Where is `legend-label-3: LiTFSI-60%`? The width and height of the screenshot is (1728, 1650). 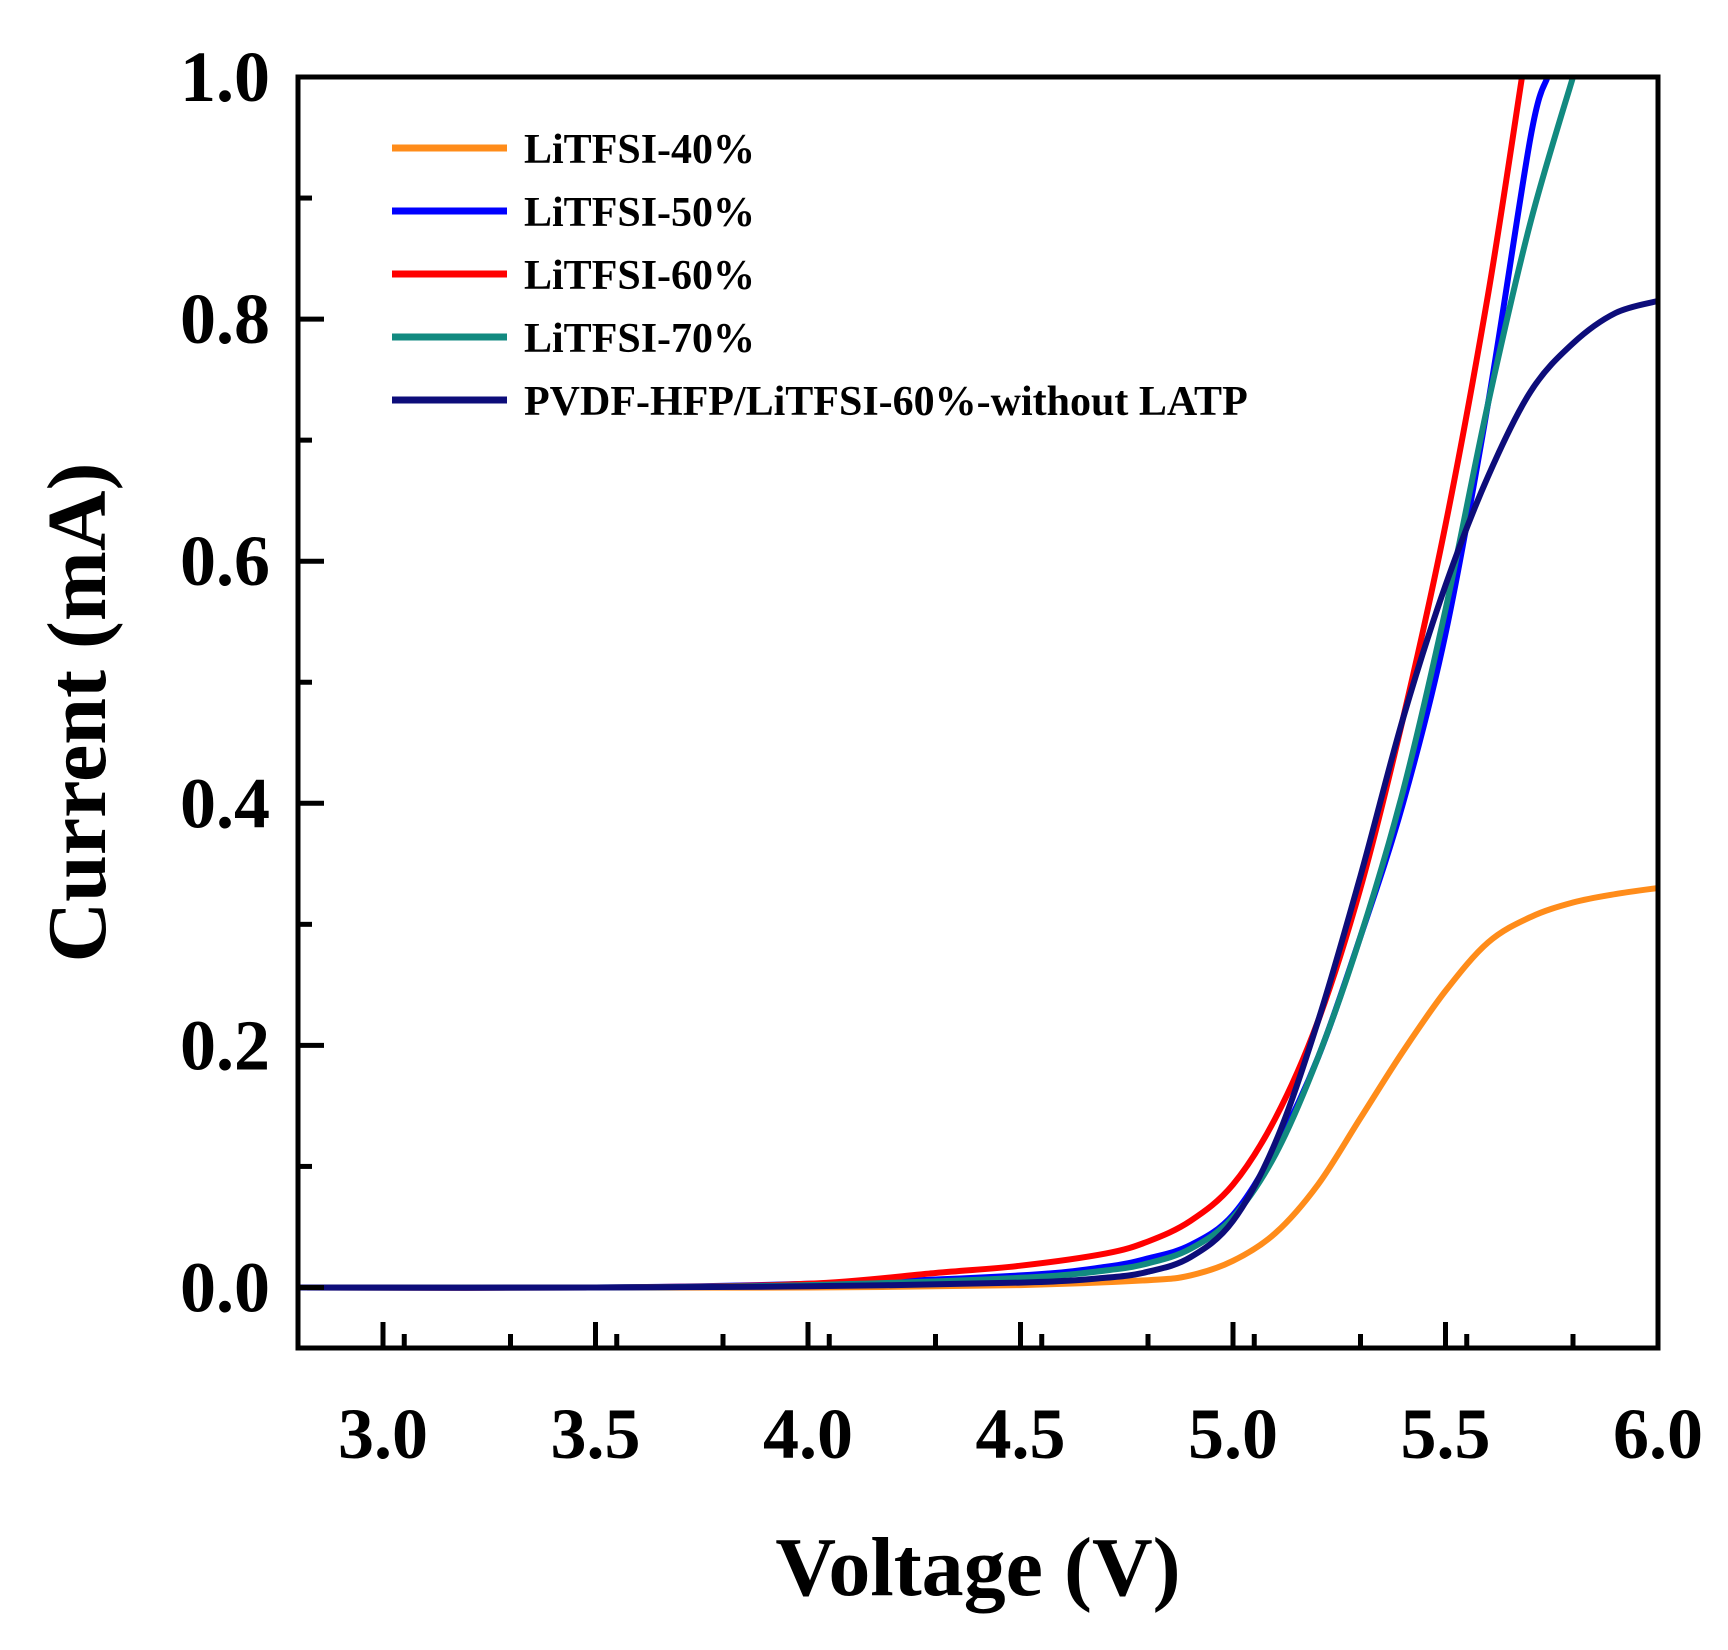 legend-label-3: LiTFSI-60% is located at coordinates (639, 276).